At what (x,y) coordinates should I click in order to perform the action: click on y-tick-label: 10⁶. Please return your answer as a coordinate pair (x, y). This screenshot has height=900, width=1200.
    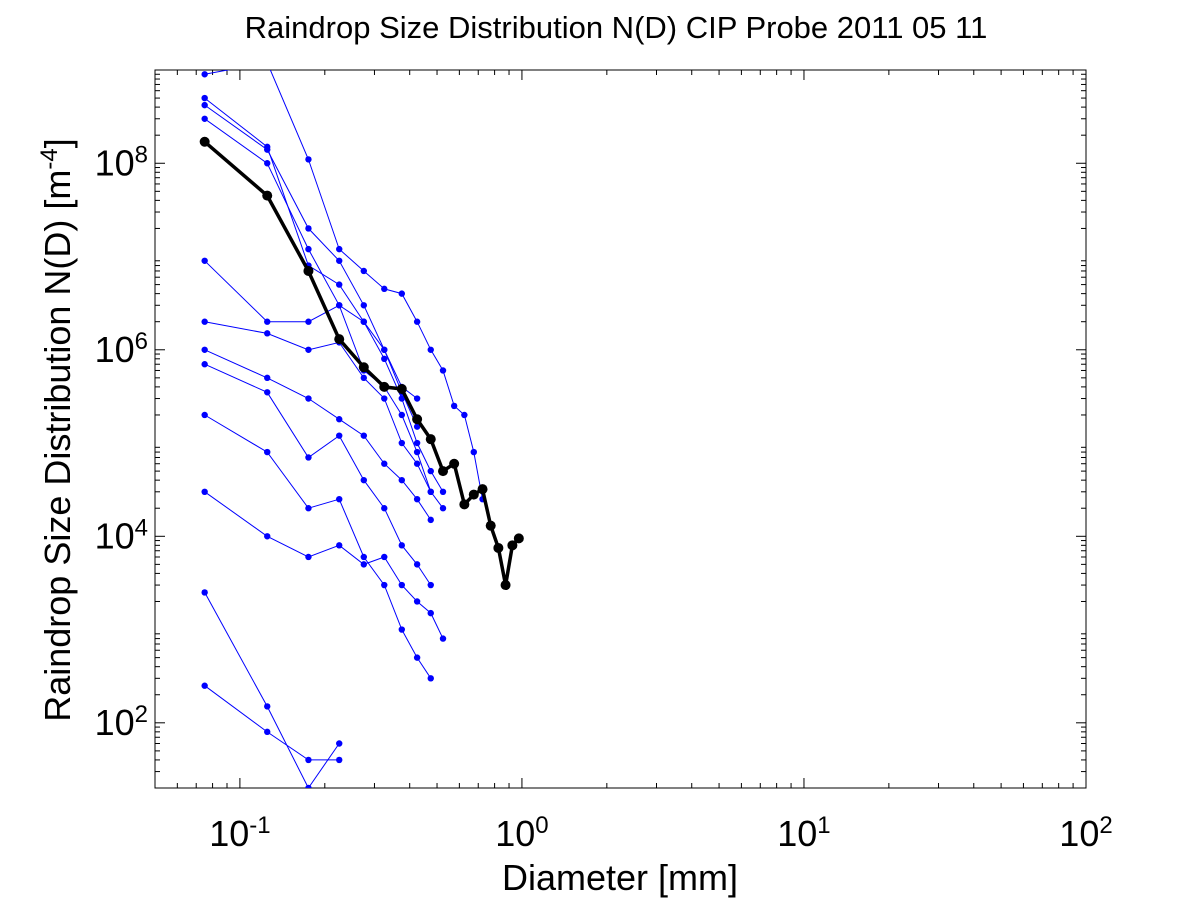
    Looking at the image, I should click on (121, 348).